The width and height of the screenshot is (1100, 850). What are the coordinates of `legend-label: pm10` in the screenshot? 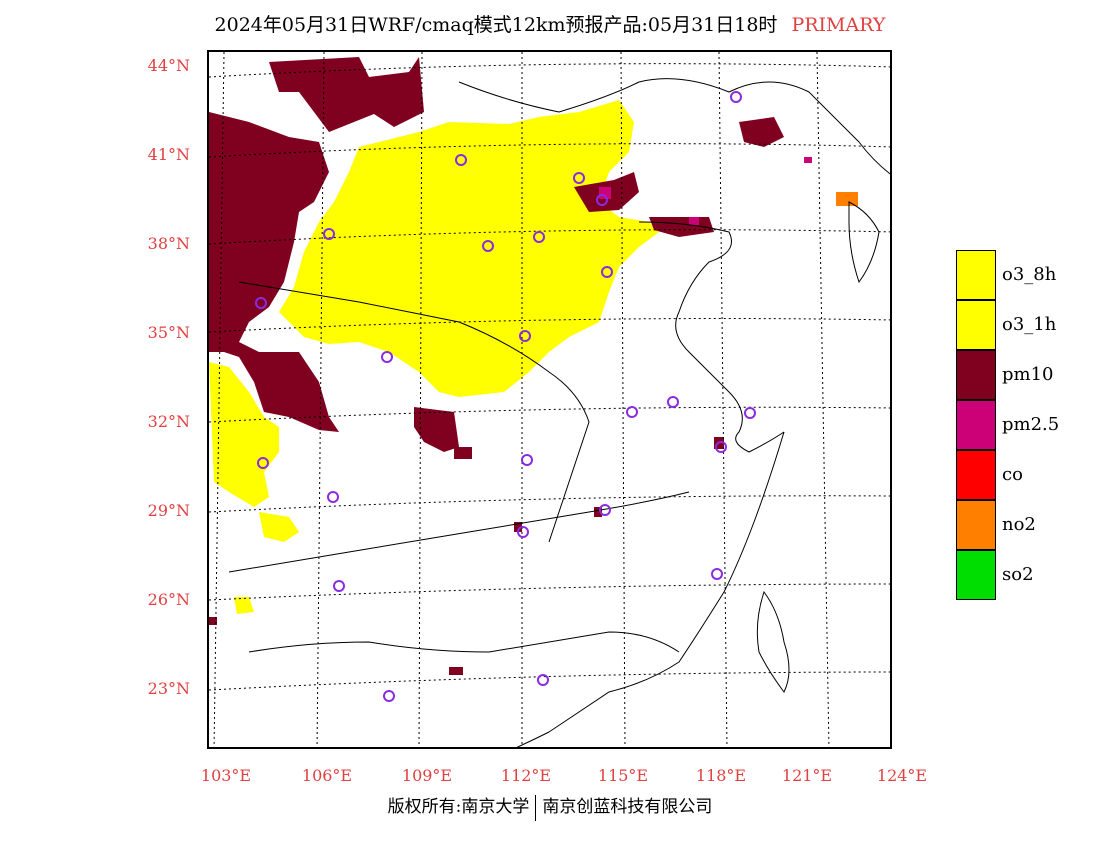 It's located at (1028, 374).